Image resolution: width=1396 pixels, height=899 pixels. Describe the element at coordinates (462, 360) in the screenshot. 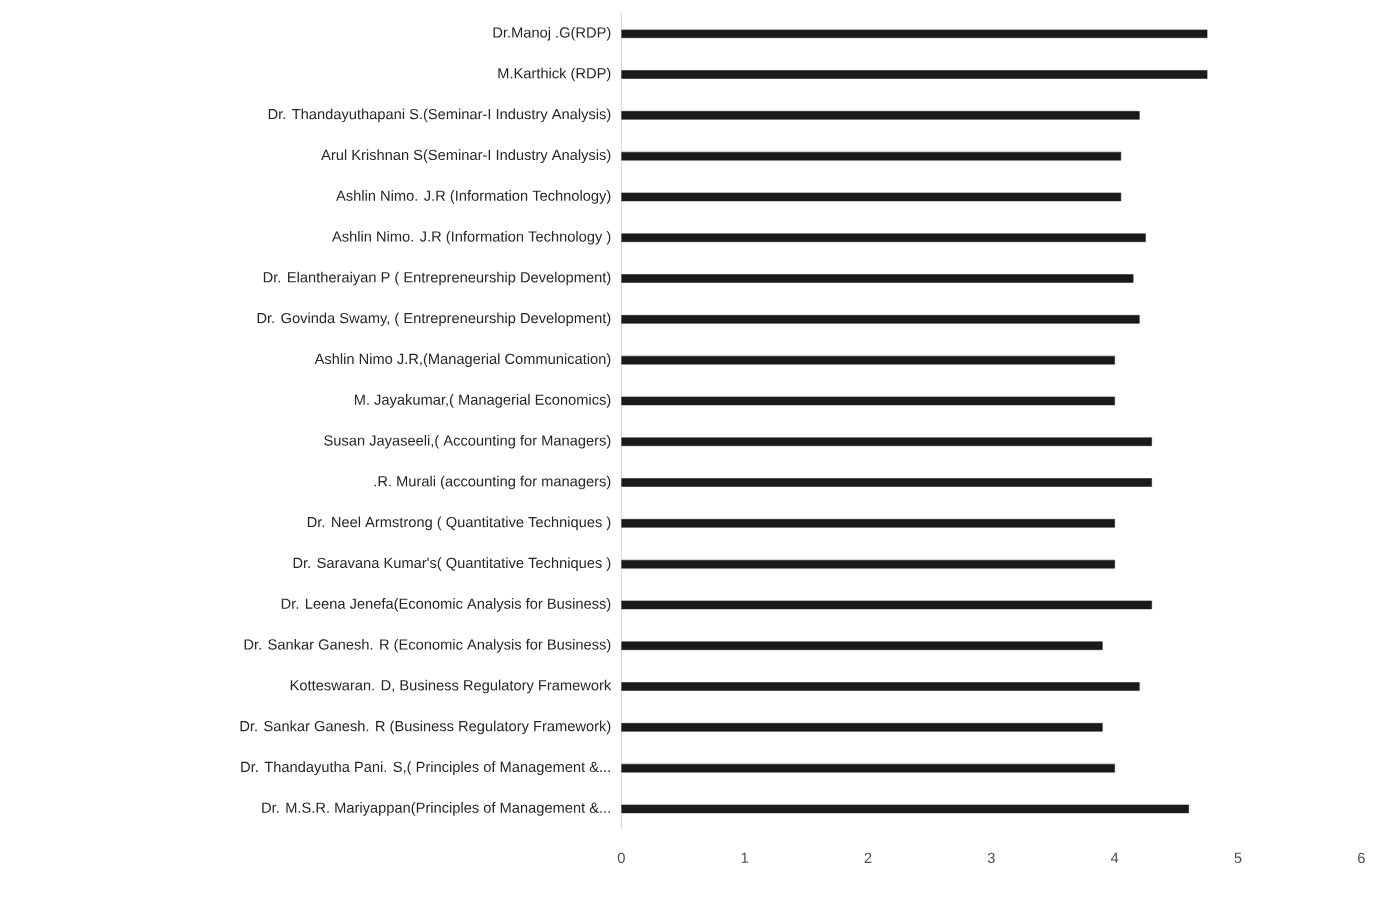

I see `y-tick-label: Ashlin Nimo J.R,(Managerial Communication)` at that location.